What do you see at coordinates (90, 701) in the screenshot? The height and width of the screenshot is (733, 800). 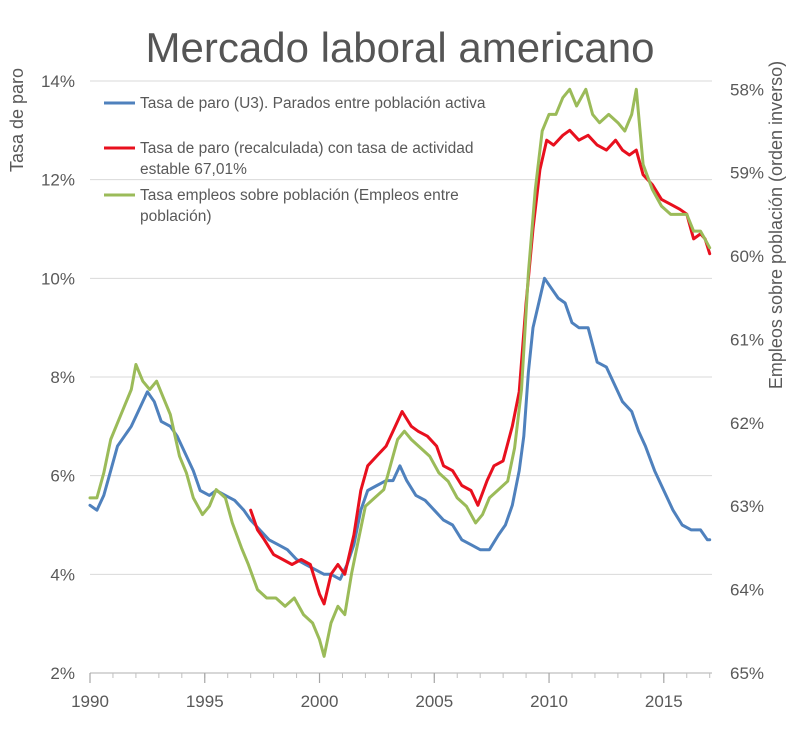 I see `x-tick-label: 1990` at bounding box center [90, 701].